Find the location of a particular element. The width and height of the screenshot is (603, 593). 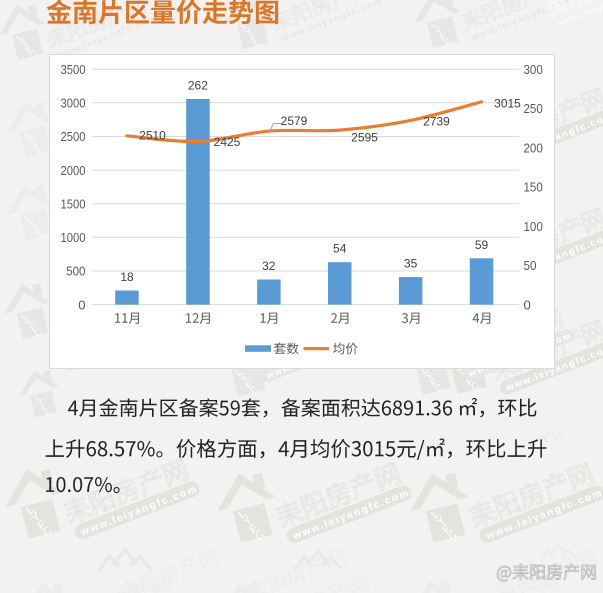

svg-text: 500 is located at coordinates (75, 271).